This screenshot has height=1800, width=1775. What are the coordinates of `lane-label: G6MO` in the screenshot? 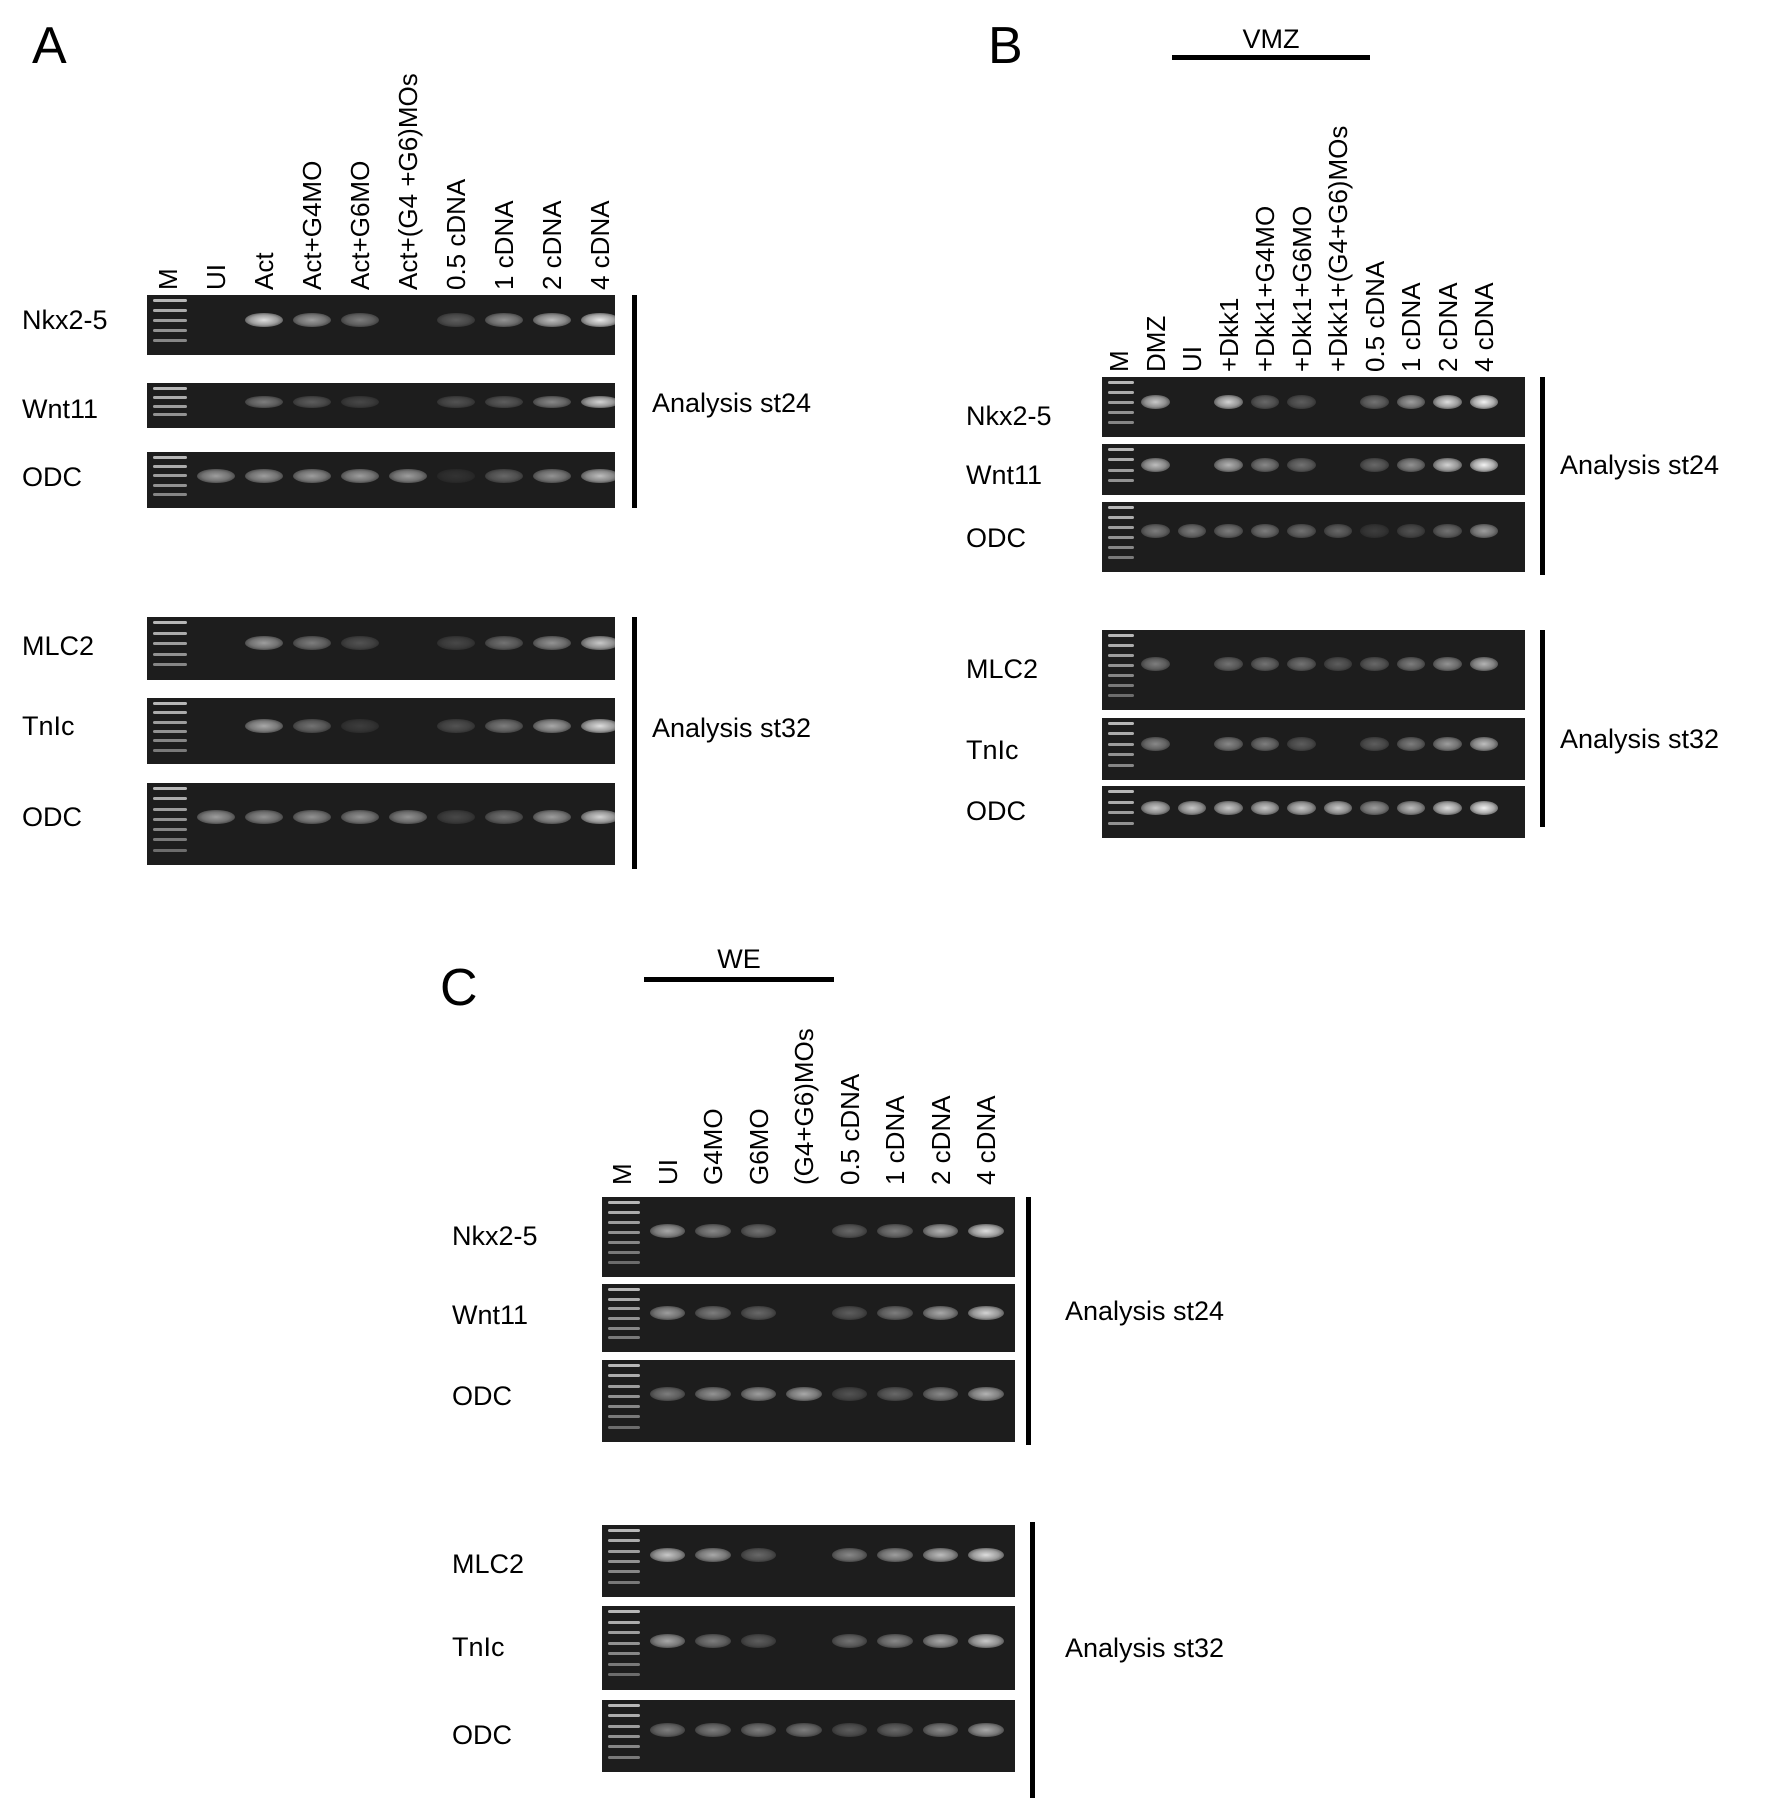 It's located at (758, 1146).